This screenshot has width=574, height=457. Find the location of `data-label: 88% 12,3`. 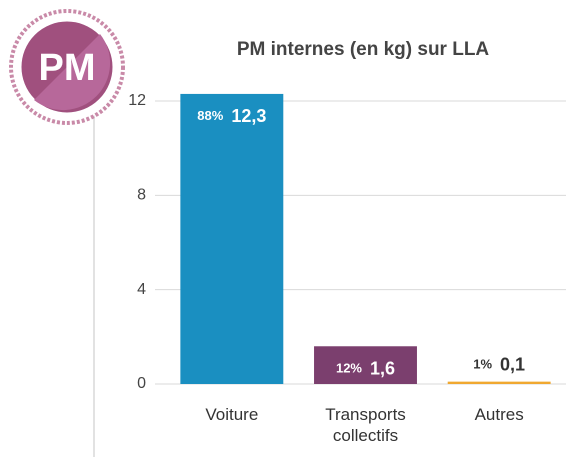

data-label: 88% 12,3 is located at coordinates (231, 116).